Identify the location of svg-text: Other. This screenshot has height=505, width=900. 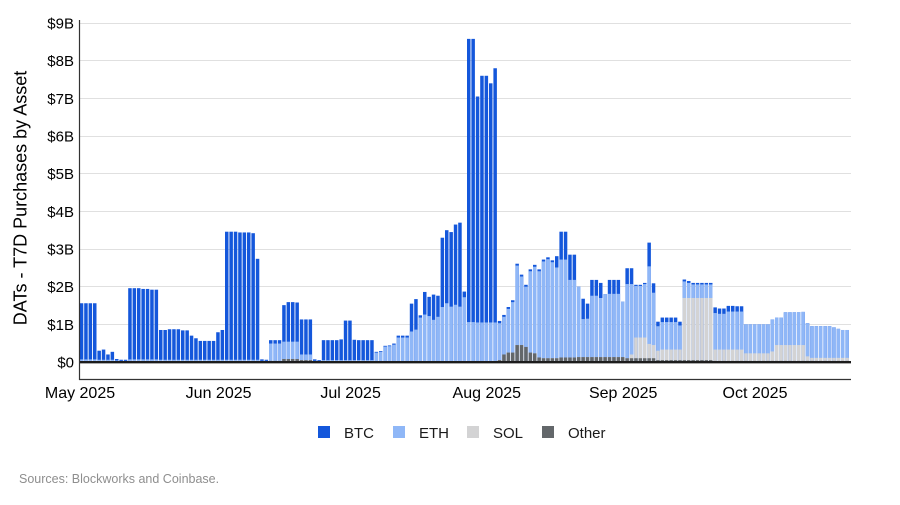
(587, 433).